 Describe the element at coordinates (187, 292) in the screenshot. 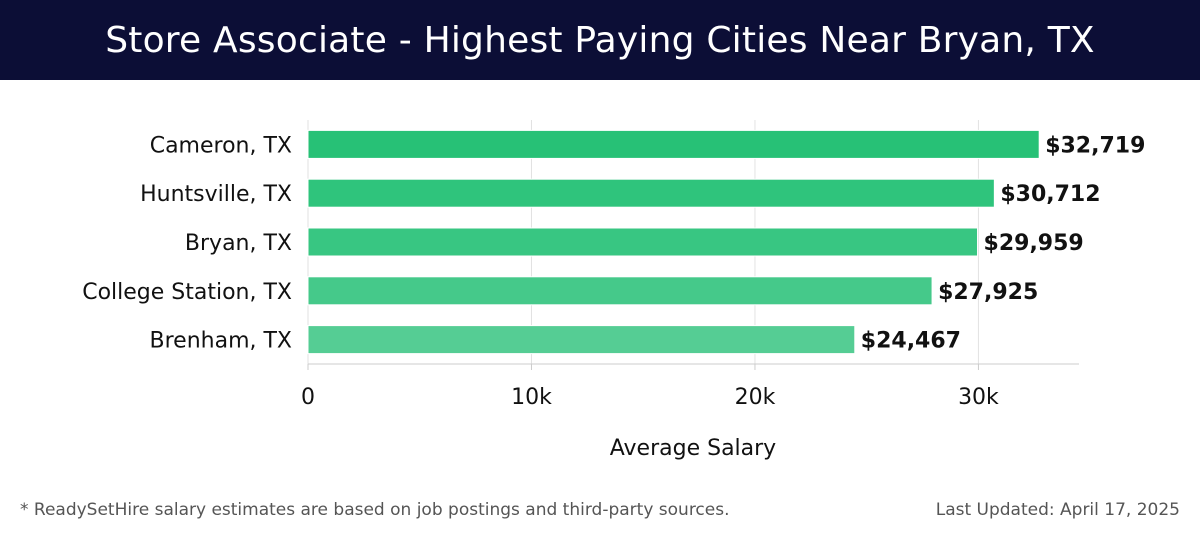

I see `category-label: College Station, TX` at that location.